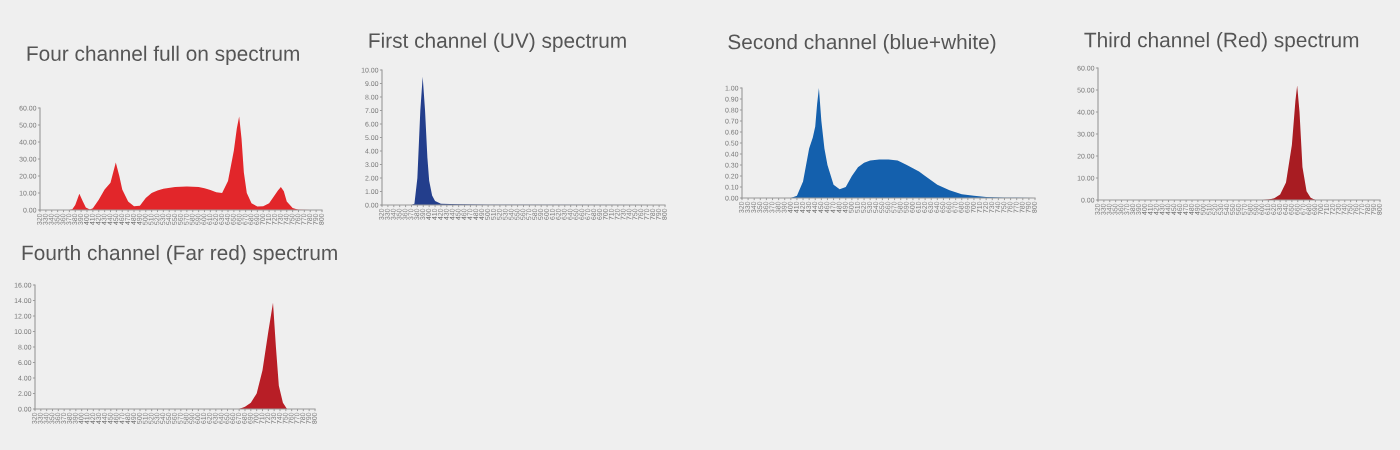 The image size is (1400, 450). I want to click on chart-title: Third channel (Red) spectrum, so click(1221, 42).